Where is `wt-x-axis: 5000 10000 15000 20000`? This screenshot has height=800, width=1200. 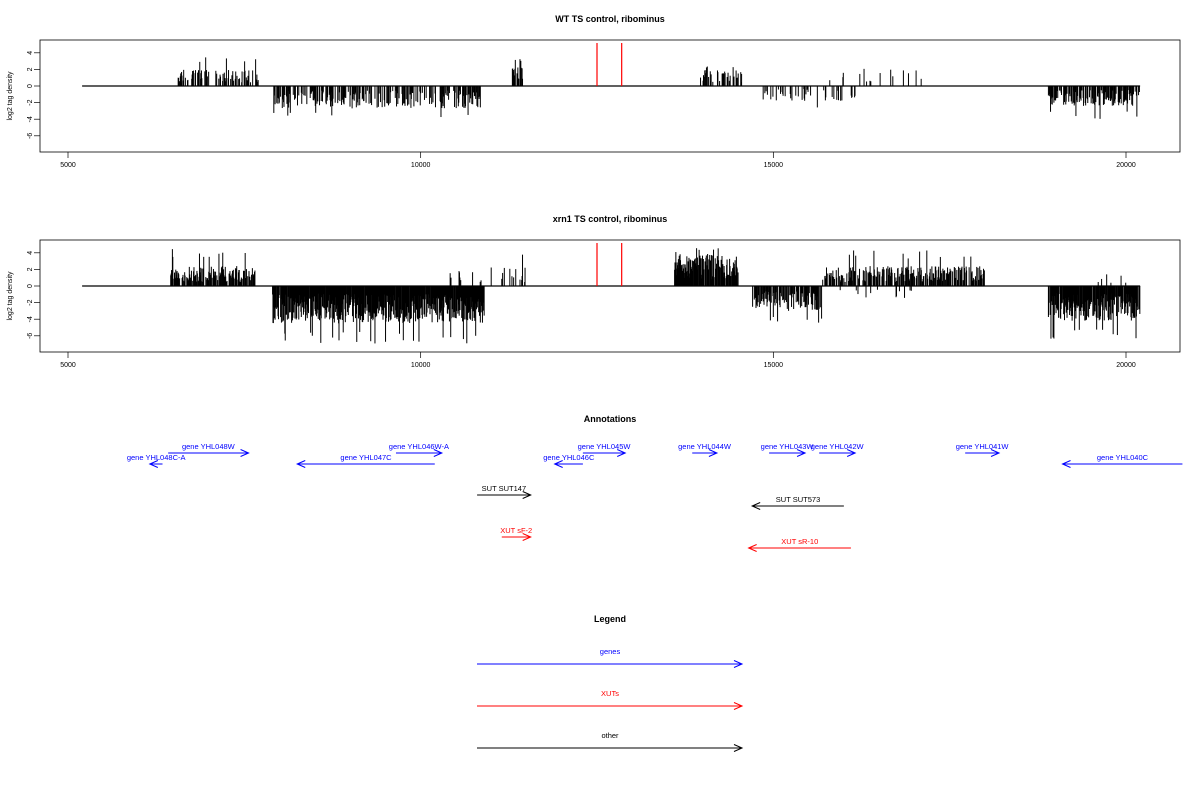 wt-x-axis: 5000 10000 15000 20000 is located at coordinates (598, 160).